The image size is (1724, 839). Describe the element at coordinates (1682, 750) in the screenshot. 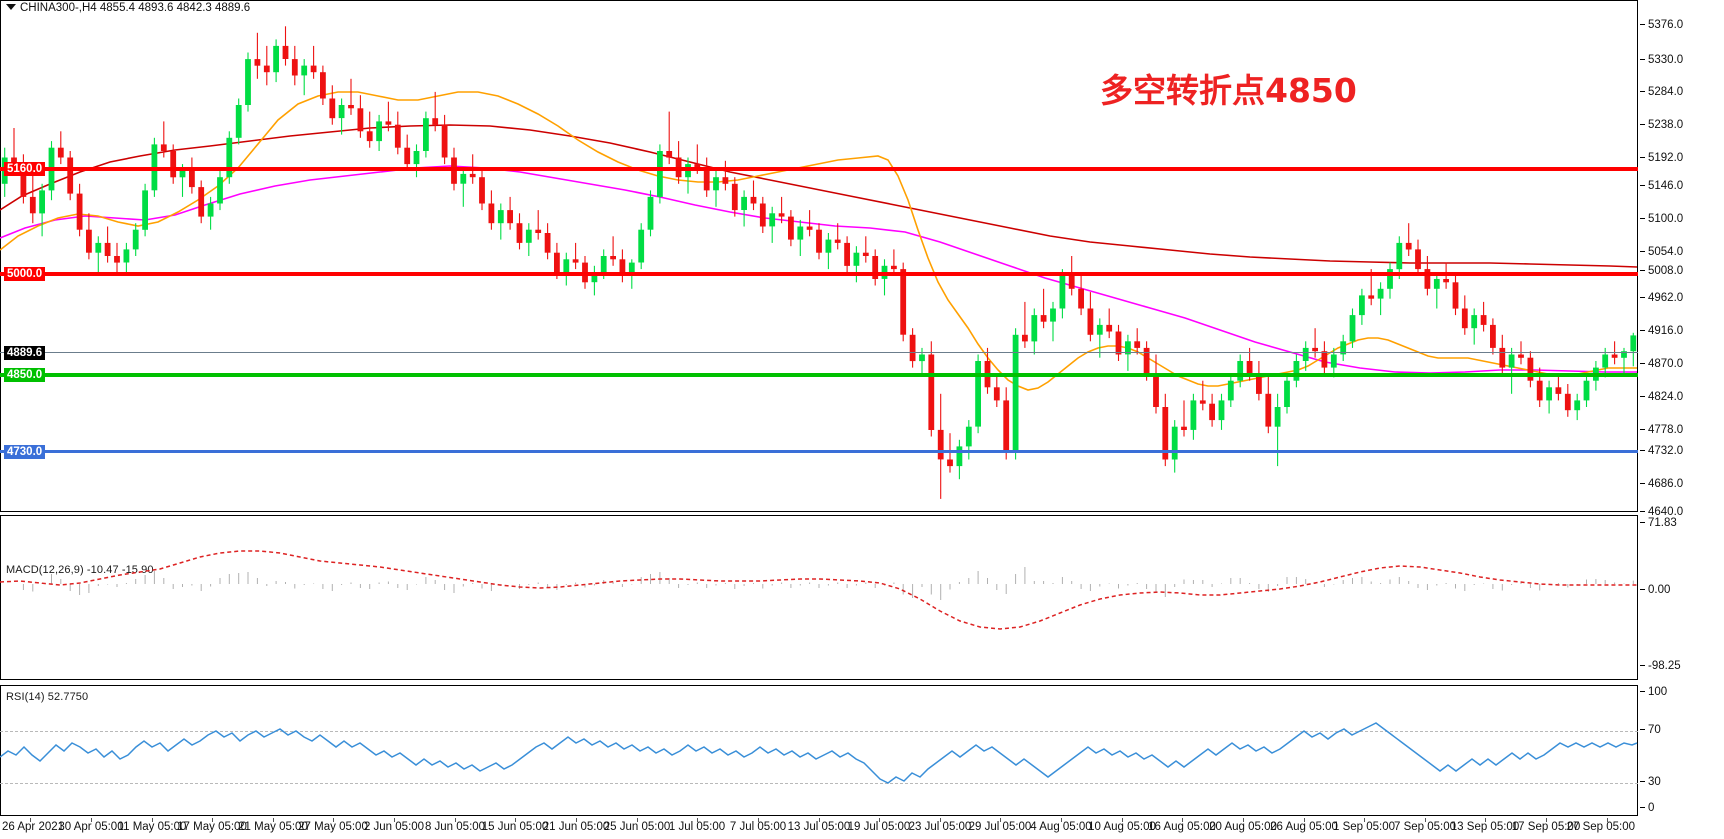

I see `rsi-y-axis: 100 70 30 0` at that location.